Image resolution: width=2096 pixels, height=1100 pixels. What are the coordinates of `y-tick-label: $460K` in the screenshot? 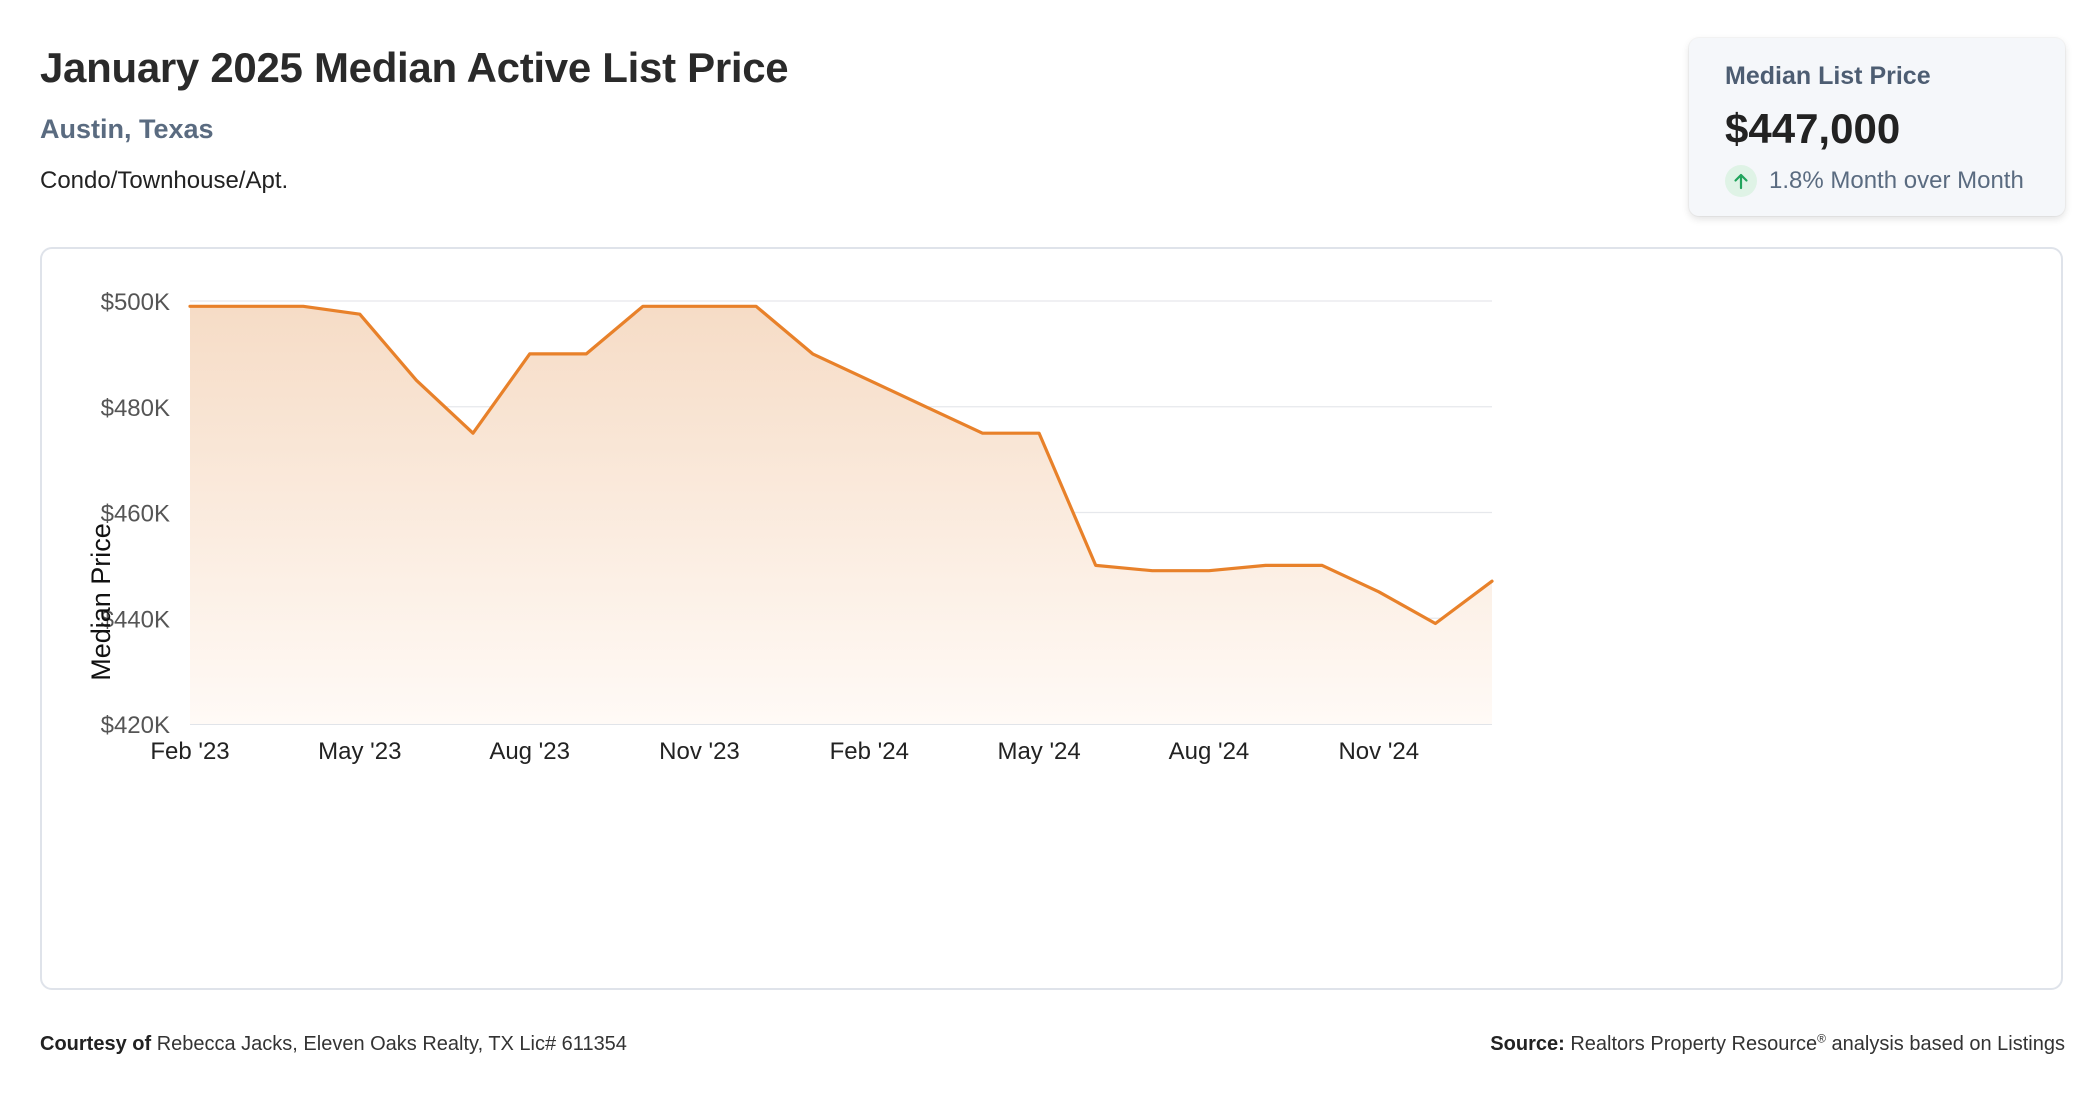 It's located at (135, 514).